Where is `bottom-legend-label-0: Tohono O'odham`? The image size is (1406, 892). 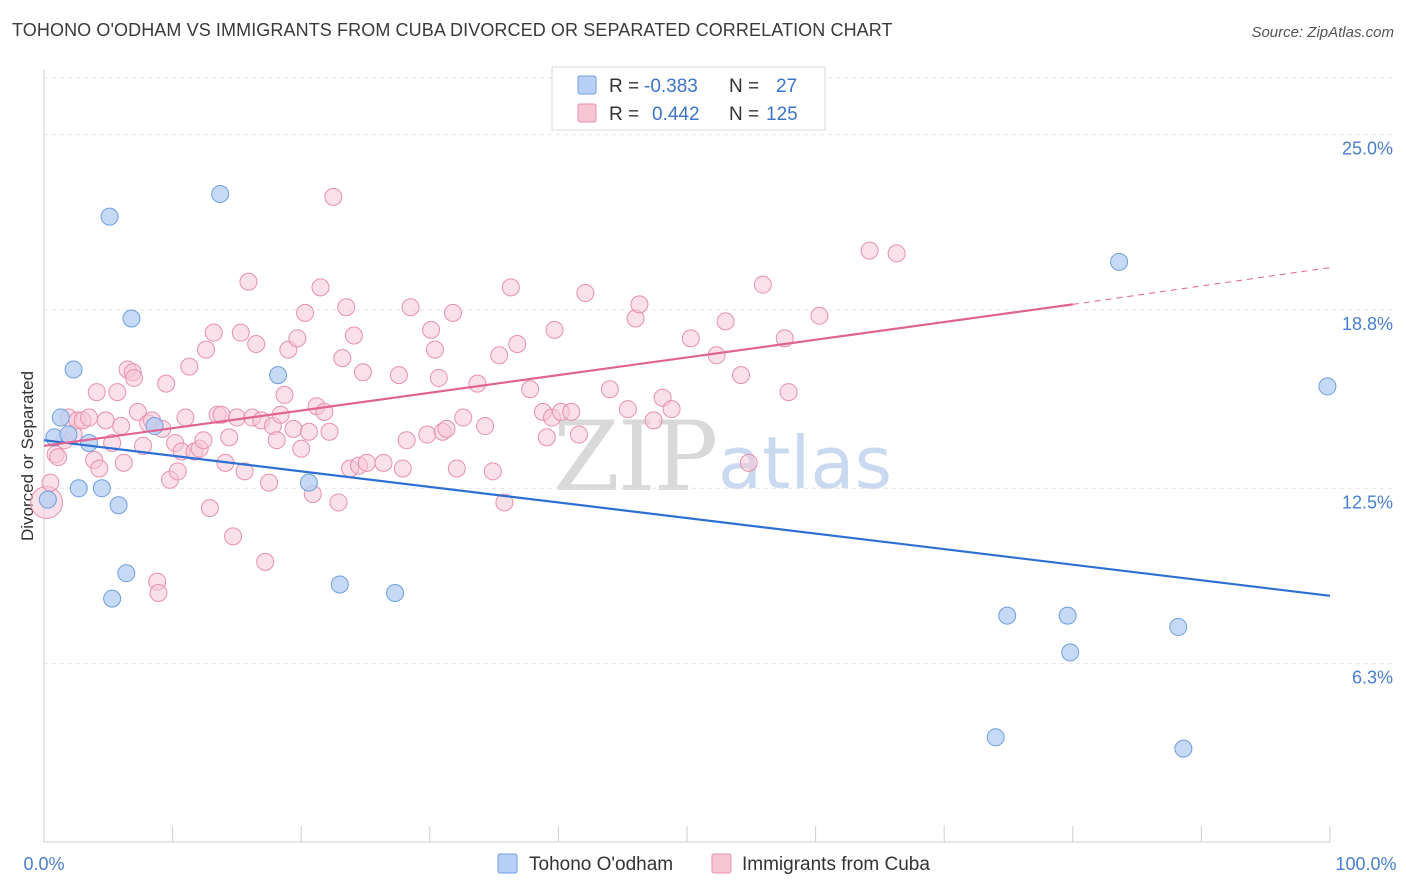 bottom-legend-label-0: Tohono O'odham is located at coordinates (601, 864).